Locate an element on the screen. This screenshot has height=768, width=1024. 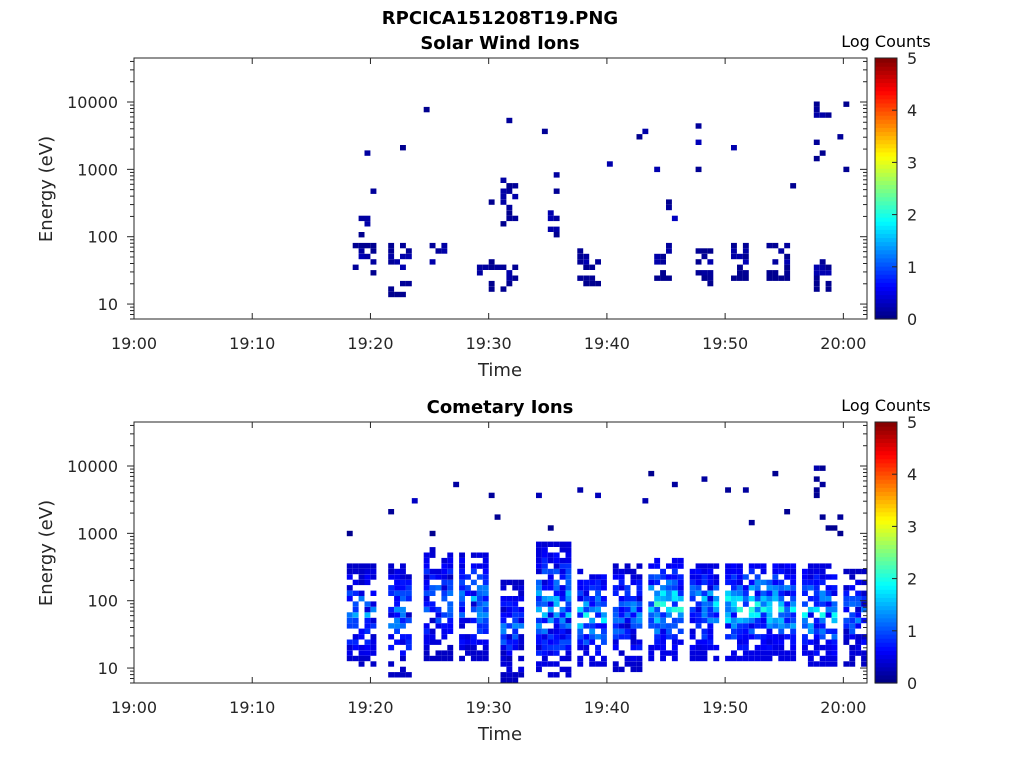
x-tick-label: 19:30 is located at coordinates (489, 343).